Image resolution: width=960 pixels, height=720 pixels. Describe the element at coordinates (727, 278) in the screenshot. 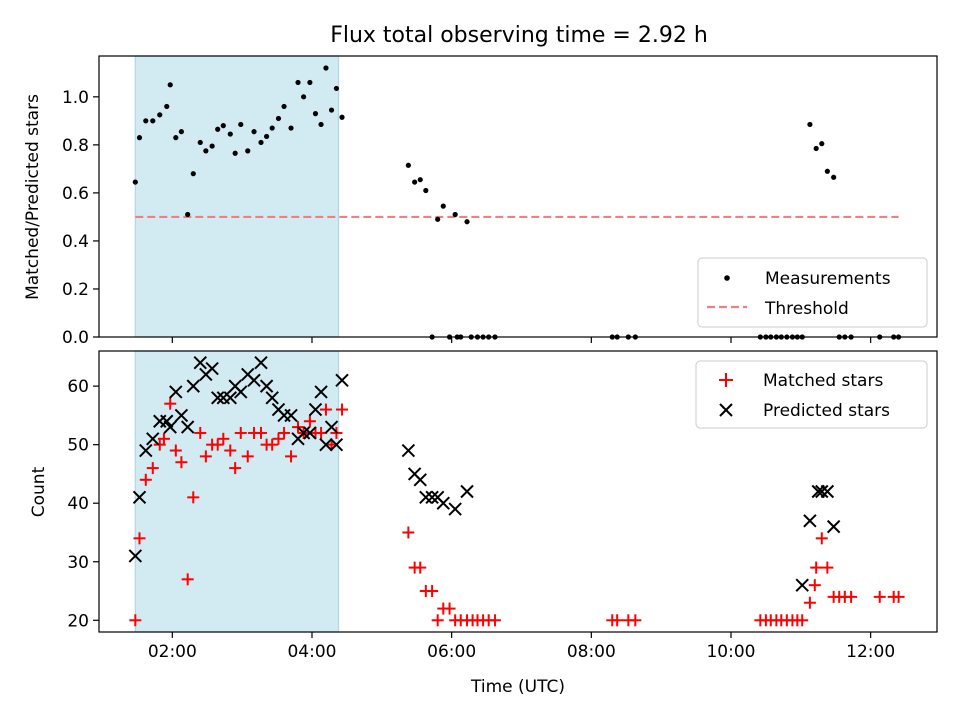

I see `legend-marker-measurements` at that location.